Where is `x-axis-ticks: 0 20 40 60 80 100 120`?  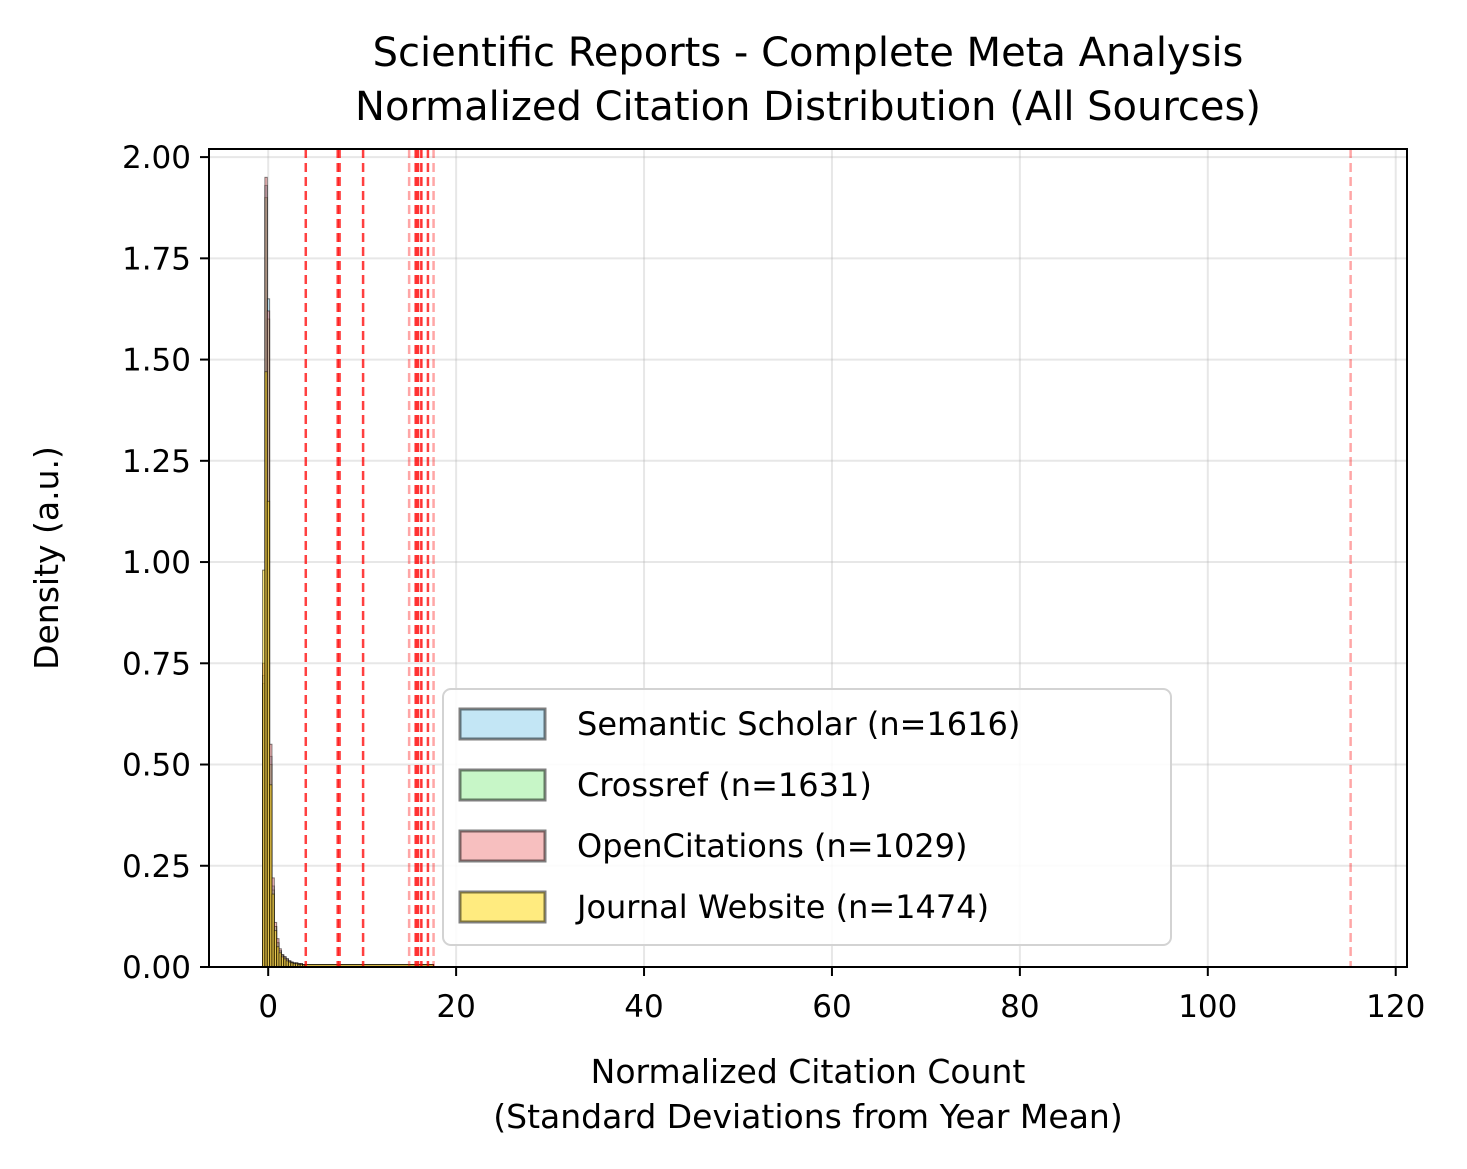
x-axis-ticks: 0 20 40 60 80 100 120 is located at coordinates (841, 996).